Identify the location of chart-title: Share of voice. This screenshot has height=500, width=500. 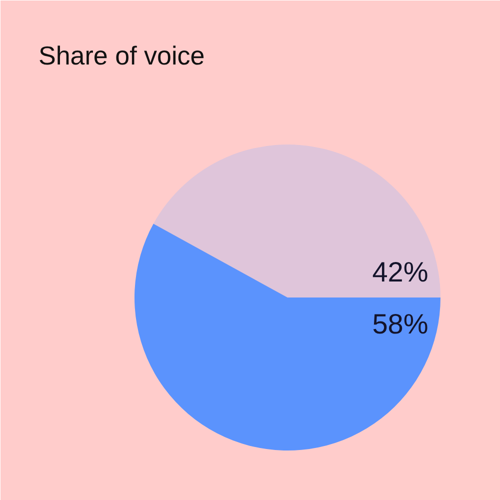
(121, 55).